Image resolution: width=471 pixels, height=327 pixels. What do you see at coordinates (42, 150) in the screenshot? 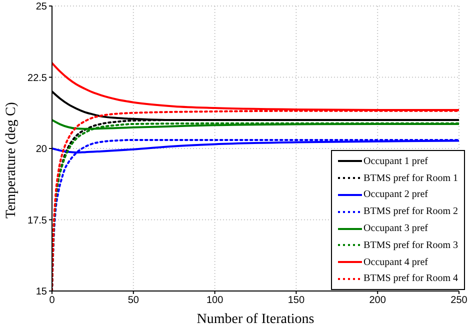
I see `y-tick-label: 20` at bounding box center [42, 150].